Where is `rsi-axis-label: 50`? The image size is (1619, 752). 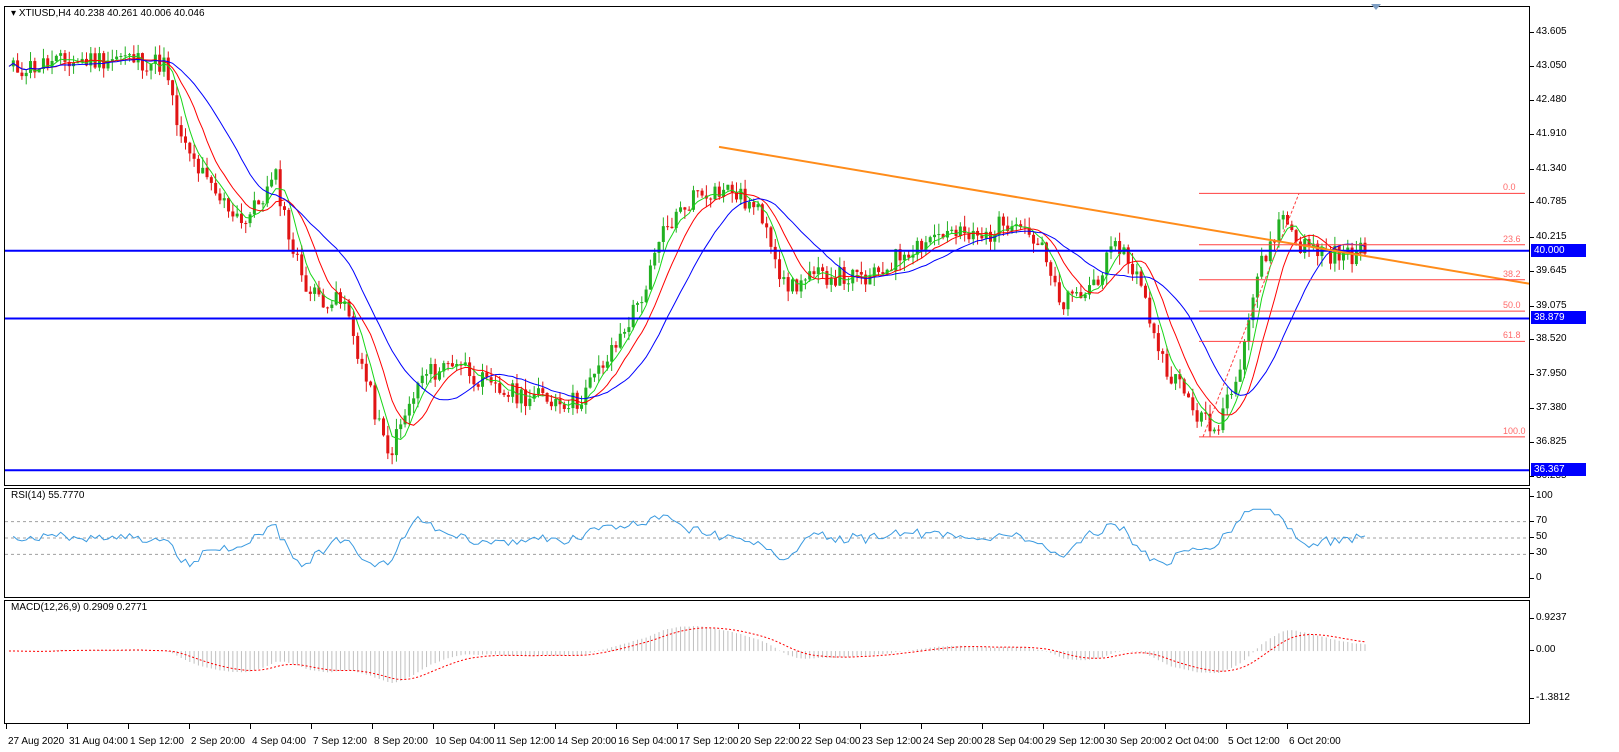 rsi-axis-label: 50 is located at coordinates (1542, 536).